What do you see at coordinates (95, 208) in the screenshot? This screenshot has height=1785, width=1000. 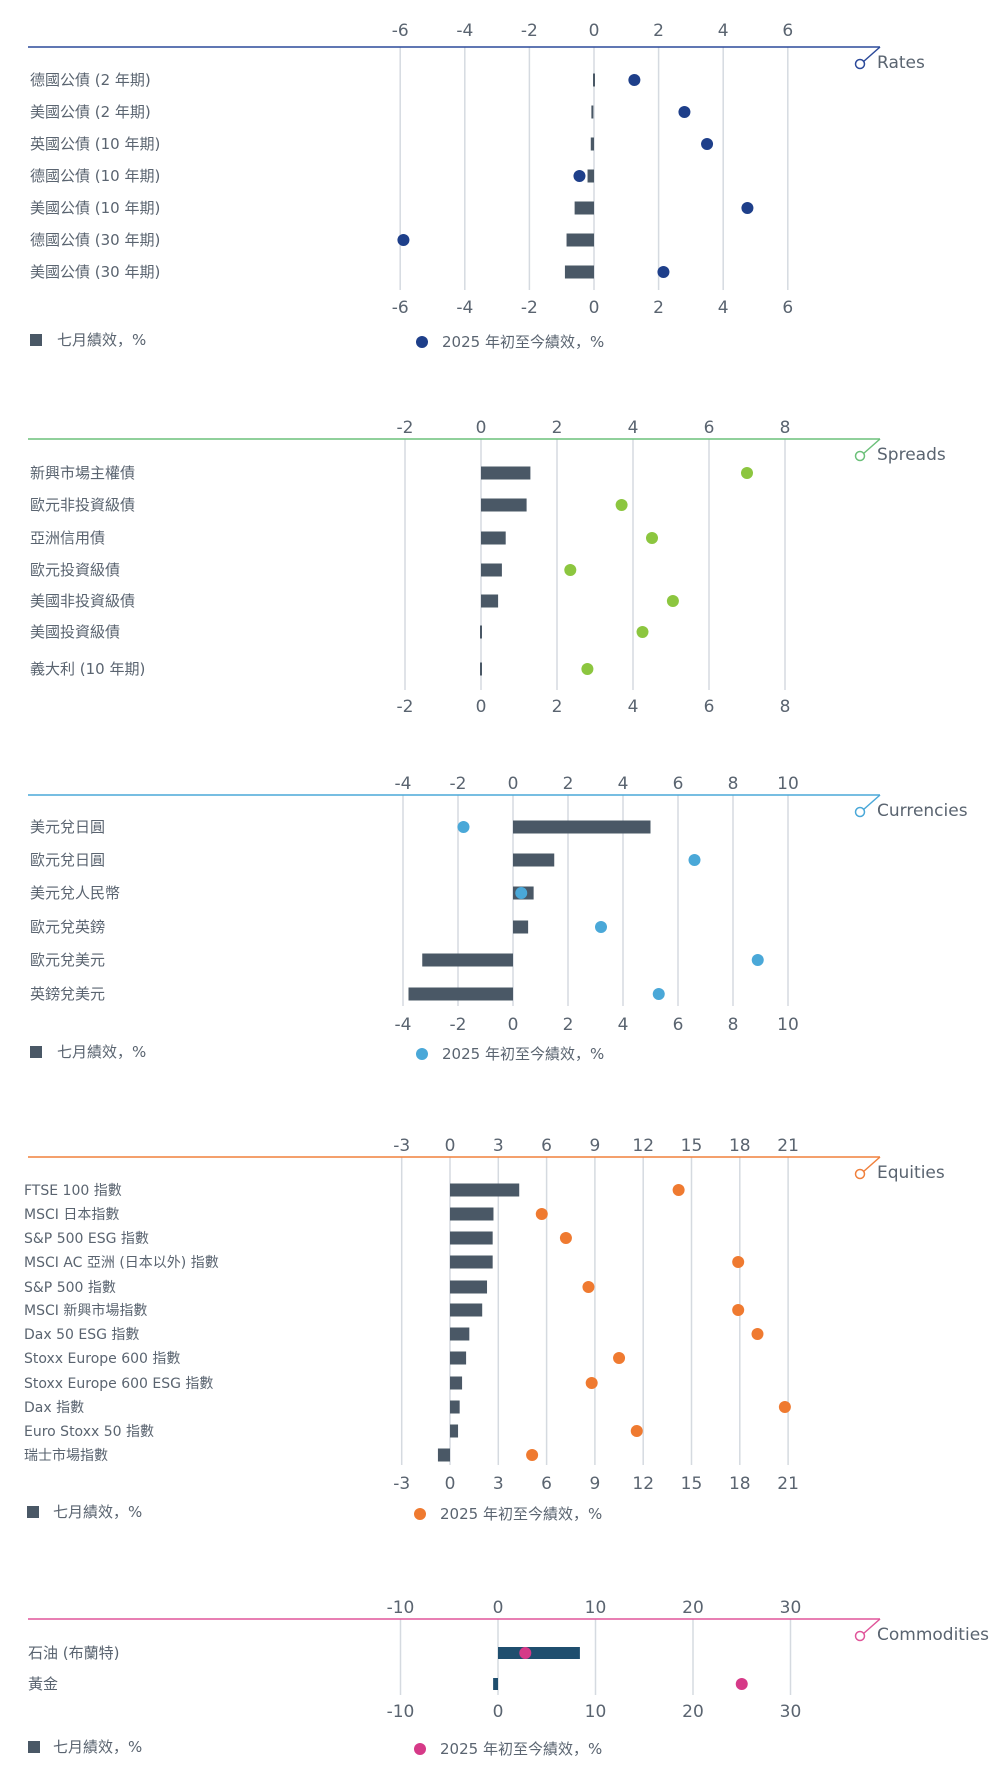 I see `category-label: 美國公債 (10 年期)` at bounding box center [95, 208].